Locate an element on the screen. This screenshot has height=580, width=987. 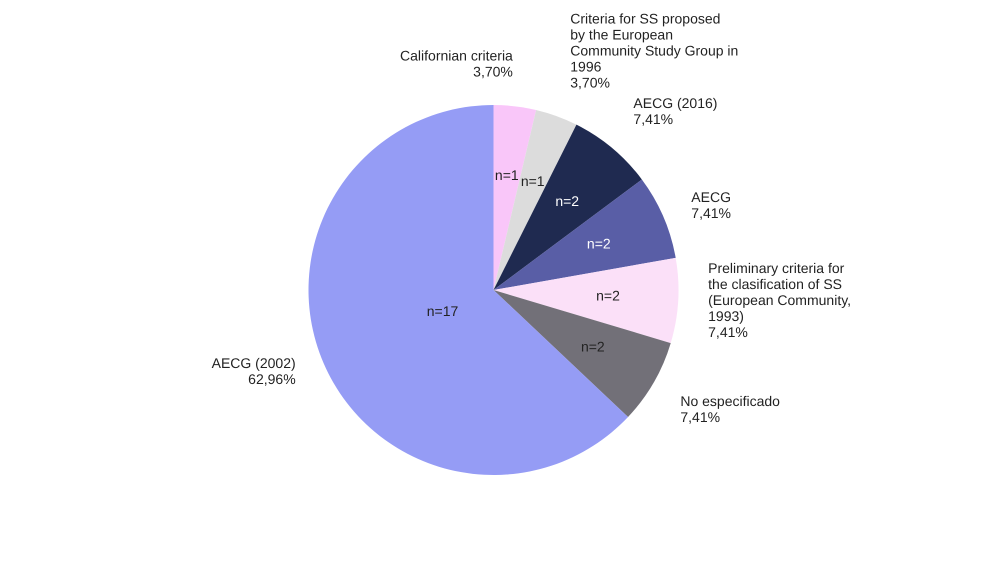
slice-label: Criteria for SS proposed by the European Community Study Group in 1996 is located at coordinates (654, 42).